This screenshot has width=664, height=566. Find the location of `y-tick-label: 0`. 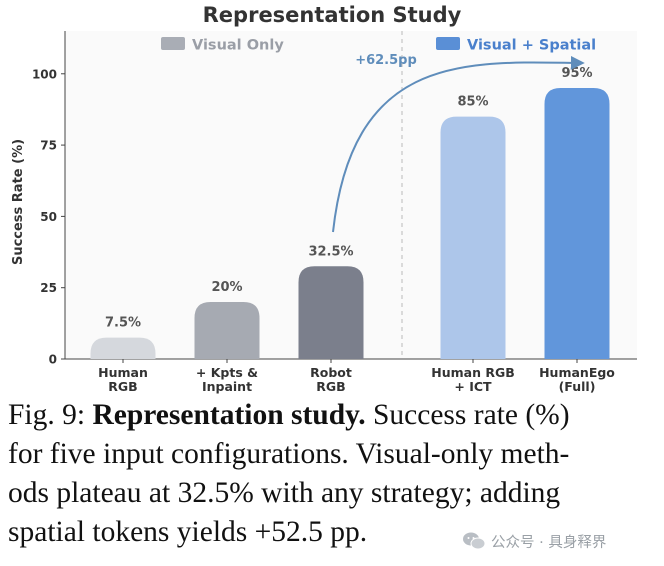

y-tick-label: 0 is located at coordinates (53, 360).